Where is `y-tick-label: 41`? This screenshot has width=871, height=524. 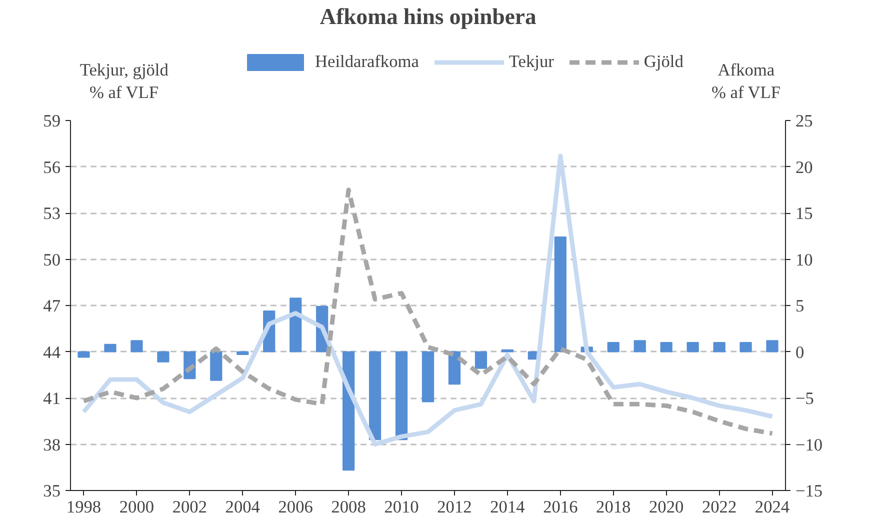 y-tick-label: 41 is located at coordinates (51, 398).